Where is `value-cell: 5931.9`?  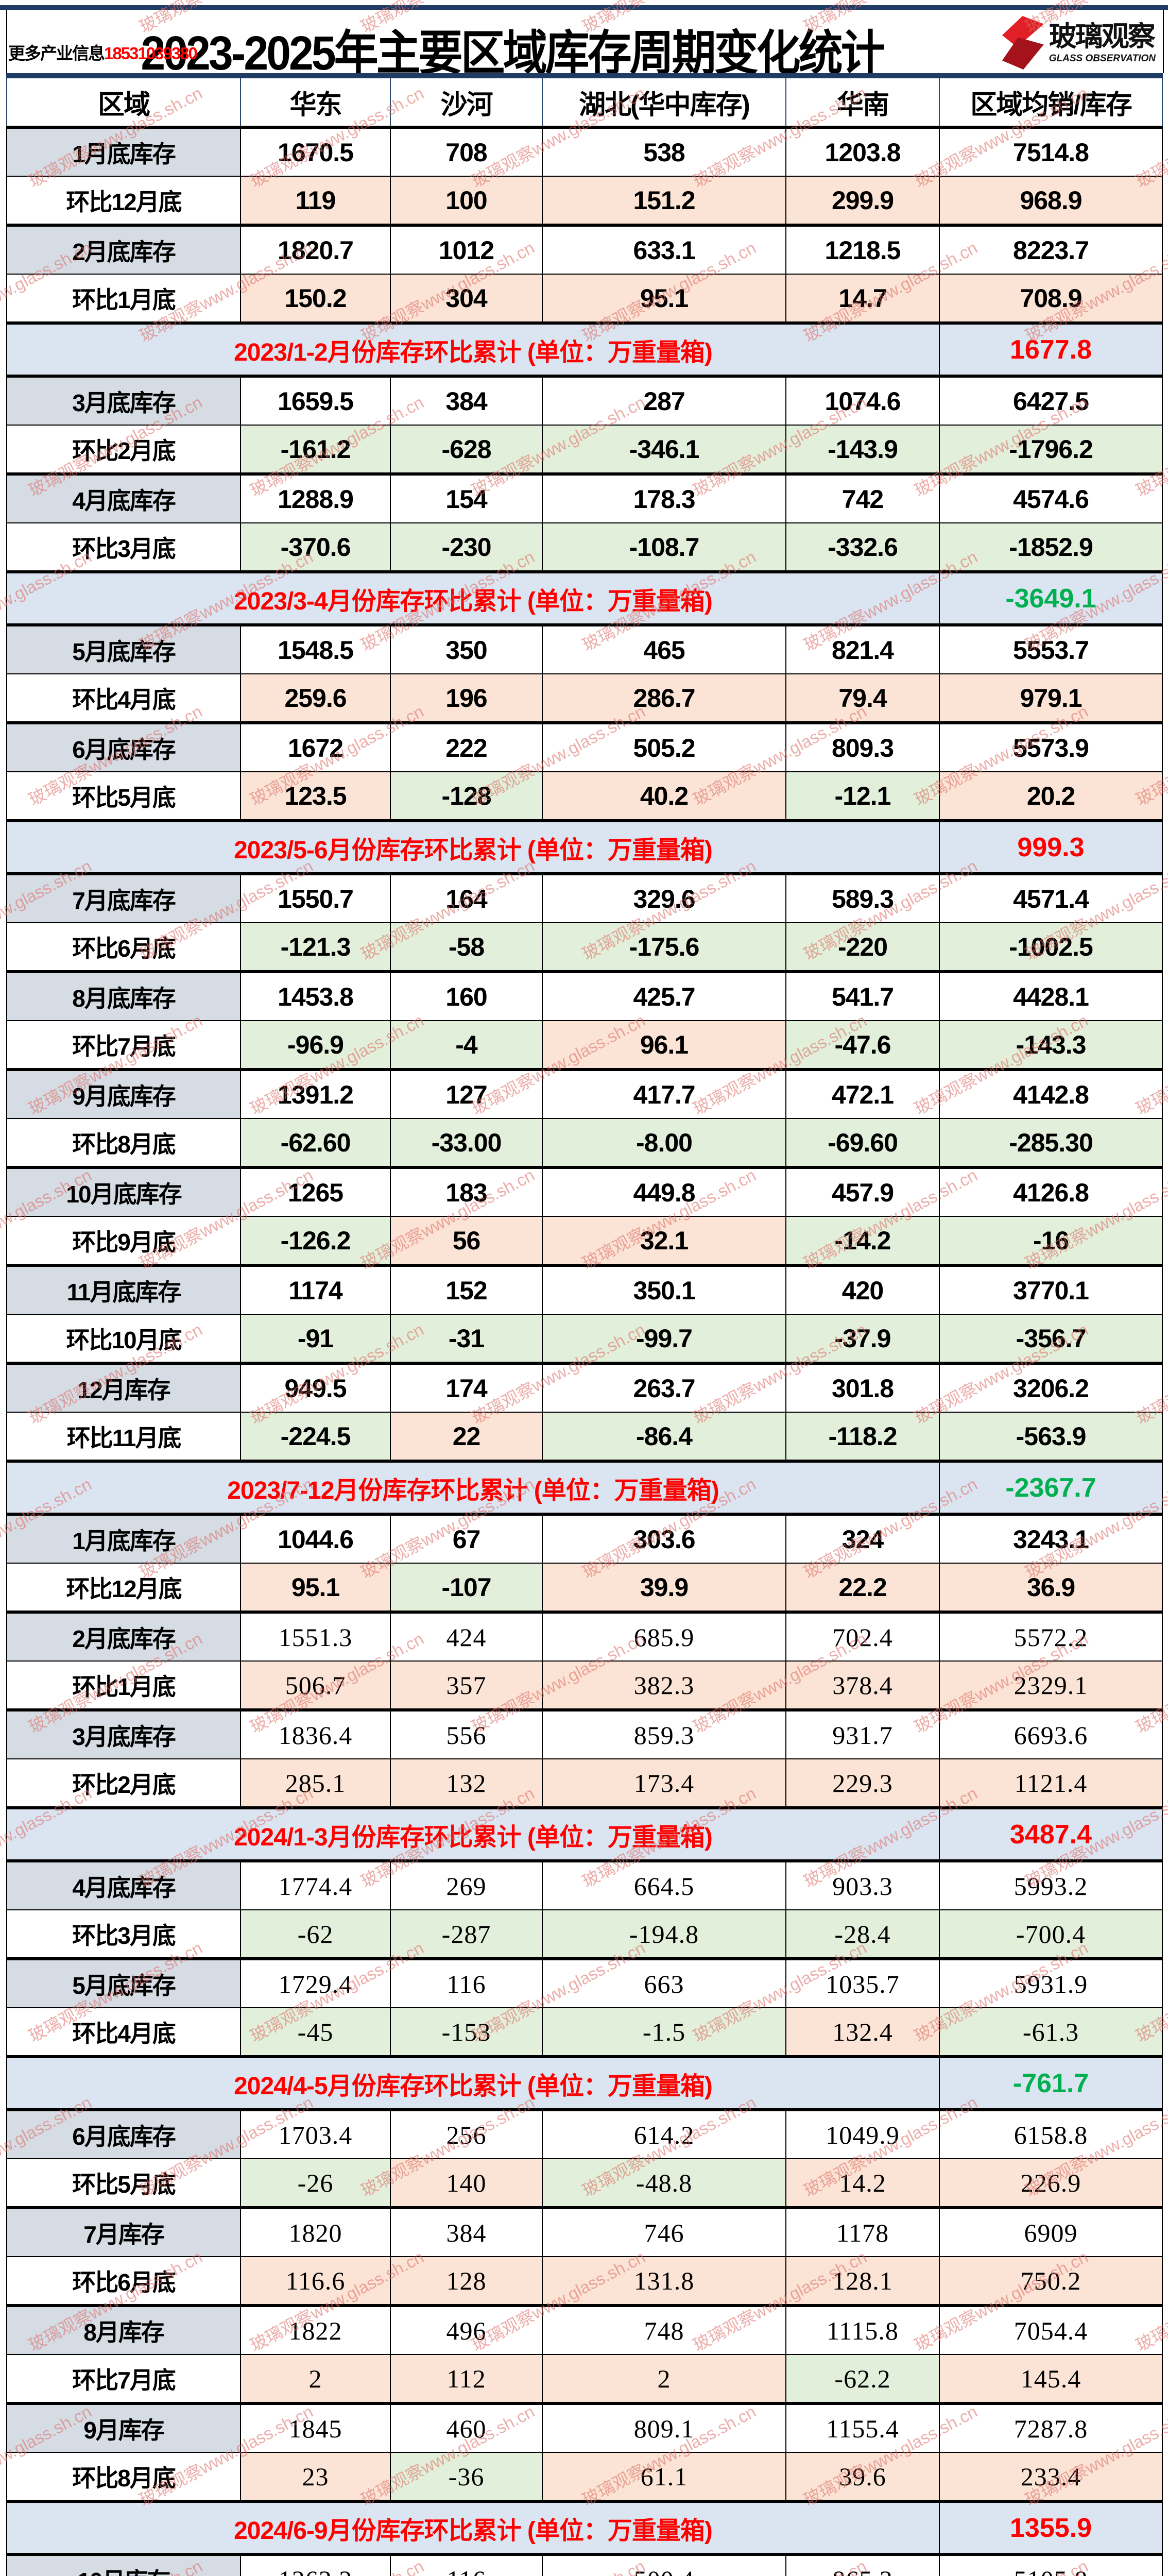 value-cell: 5931.9 is located at coordinates (1051, 1982).